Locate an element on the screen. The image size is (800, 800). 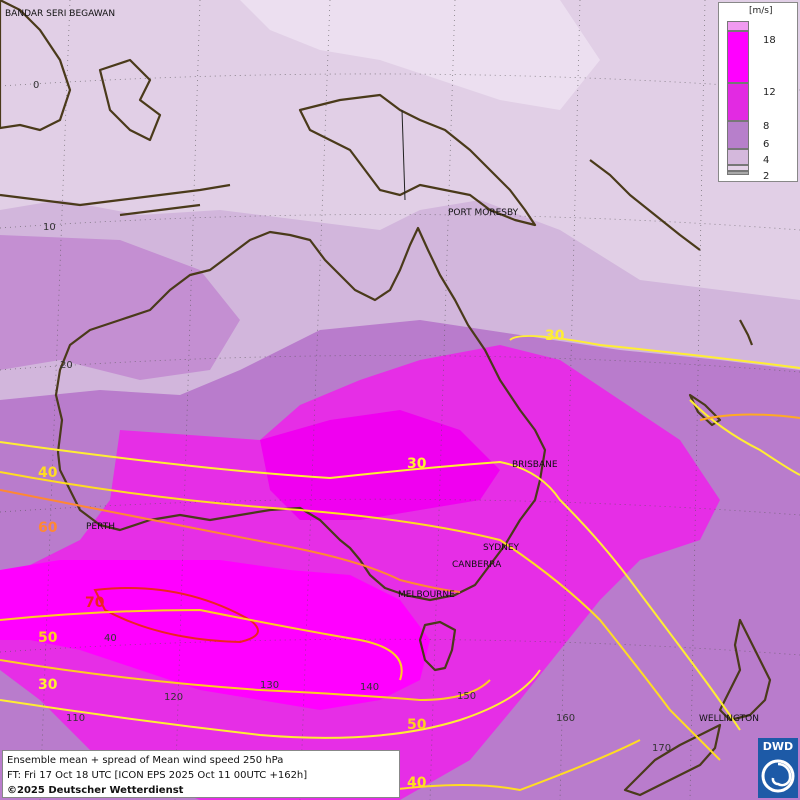
field-jet-max is located at coordinates (215, 635).